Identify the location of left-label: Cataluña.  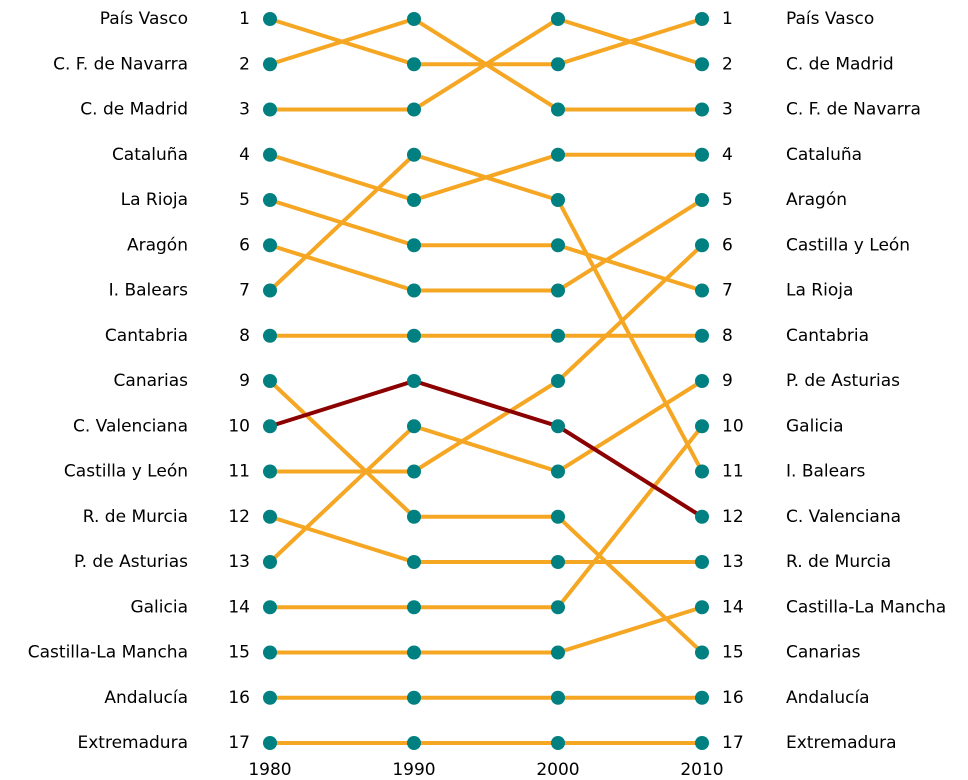
(150, 155).